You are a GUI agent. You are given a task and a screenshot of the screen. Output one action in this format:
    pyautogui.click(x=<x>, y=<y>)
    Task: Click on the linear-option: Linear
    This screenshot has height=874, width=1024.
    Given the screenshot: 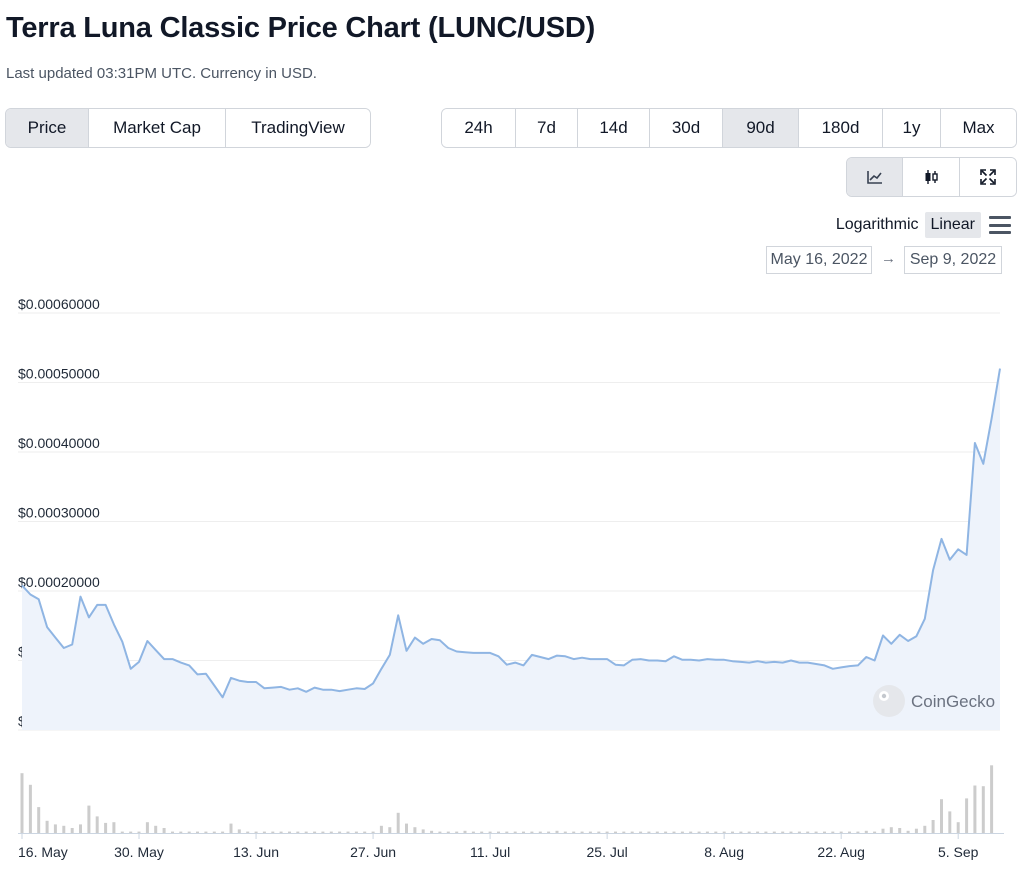 What is the action you would take?
    pyautogui.click(x=952, y=225)
    